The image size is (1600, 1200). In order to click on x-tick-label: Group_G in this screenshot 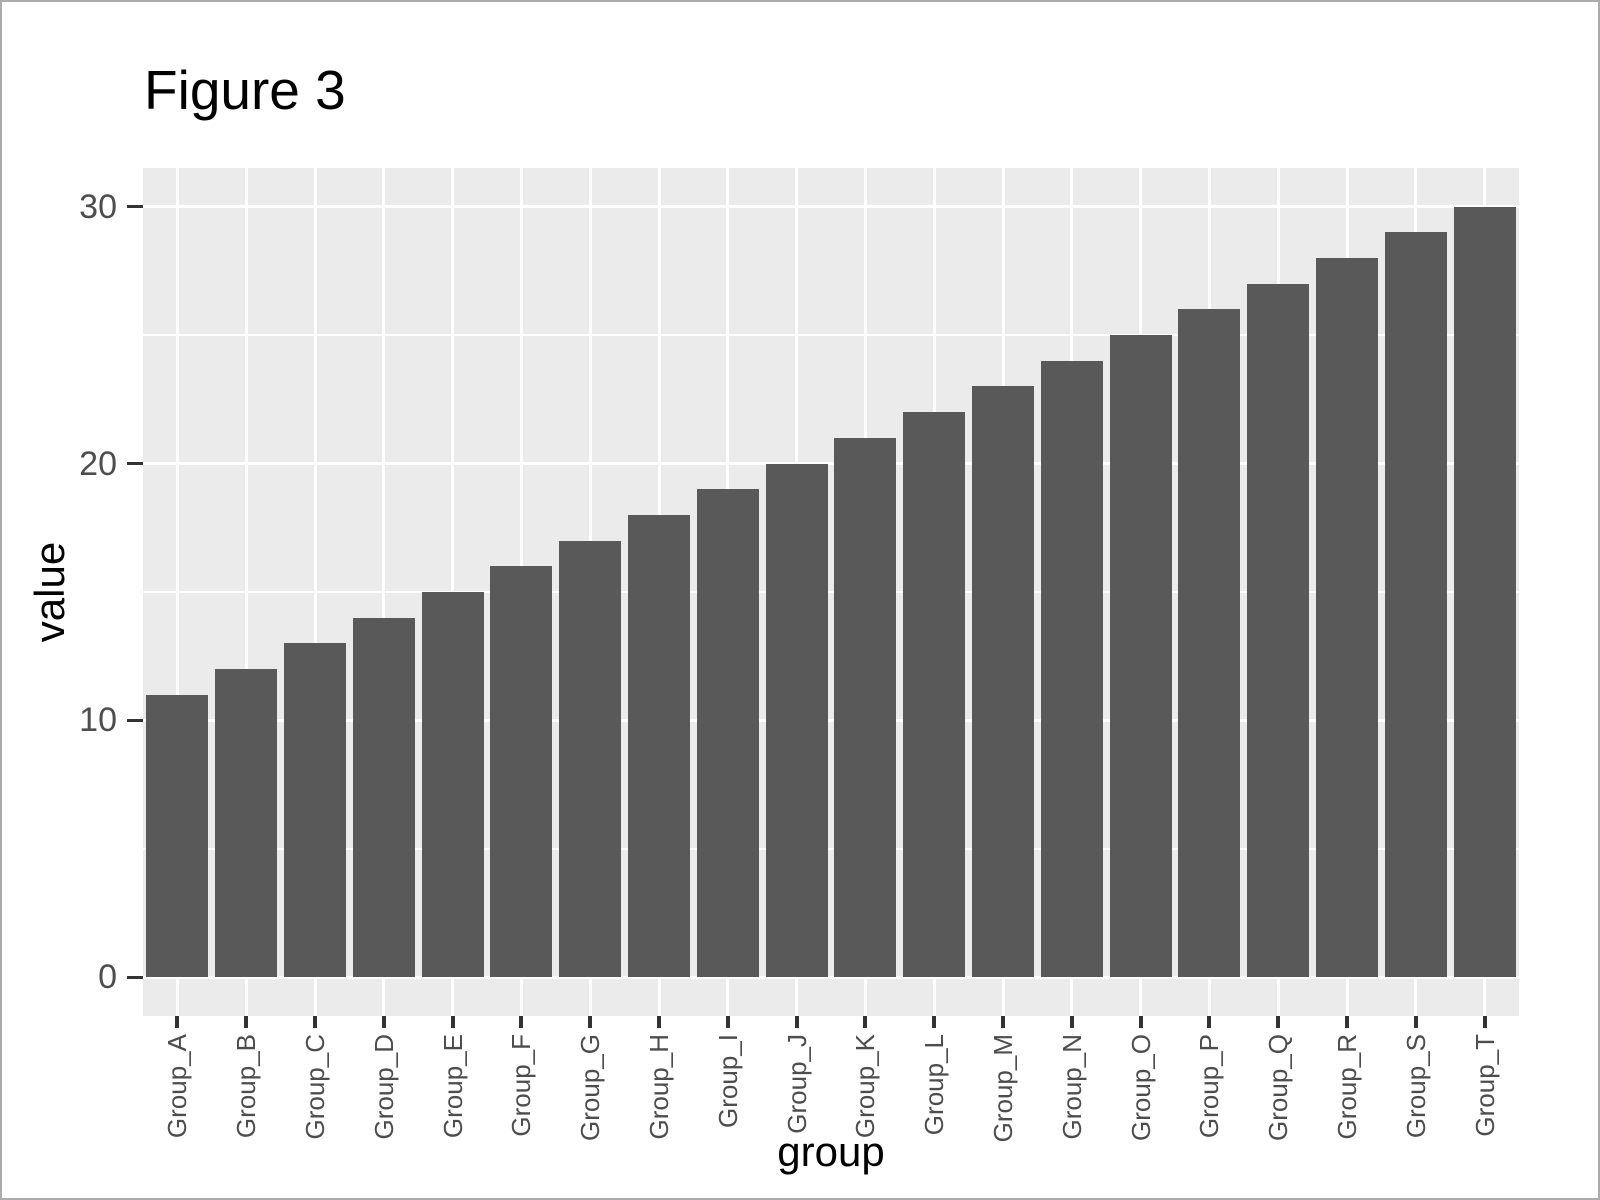, I will do `click(590, 1087)`.